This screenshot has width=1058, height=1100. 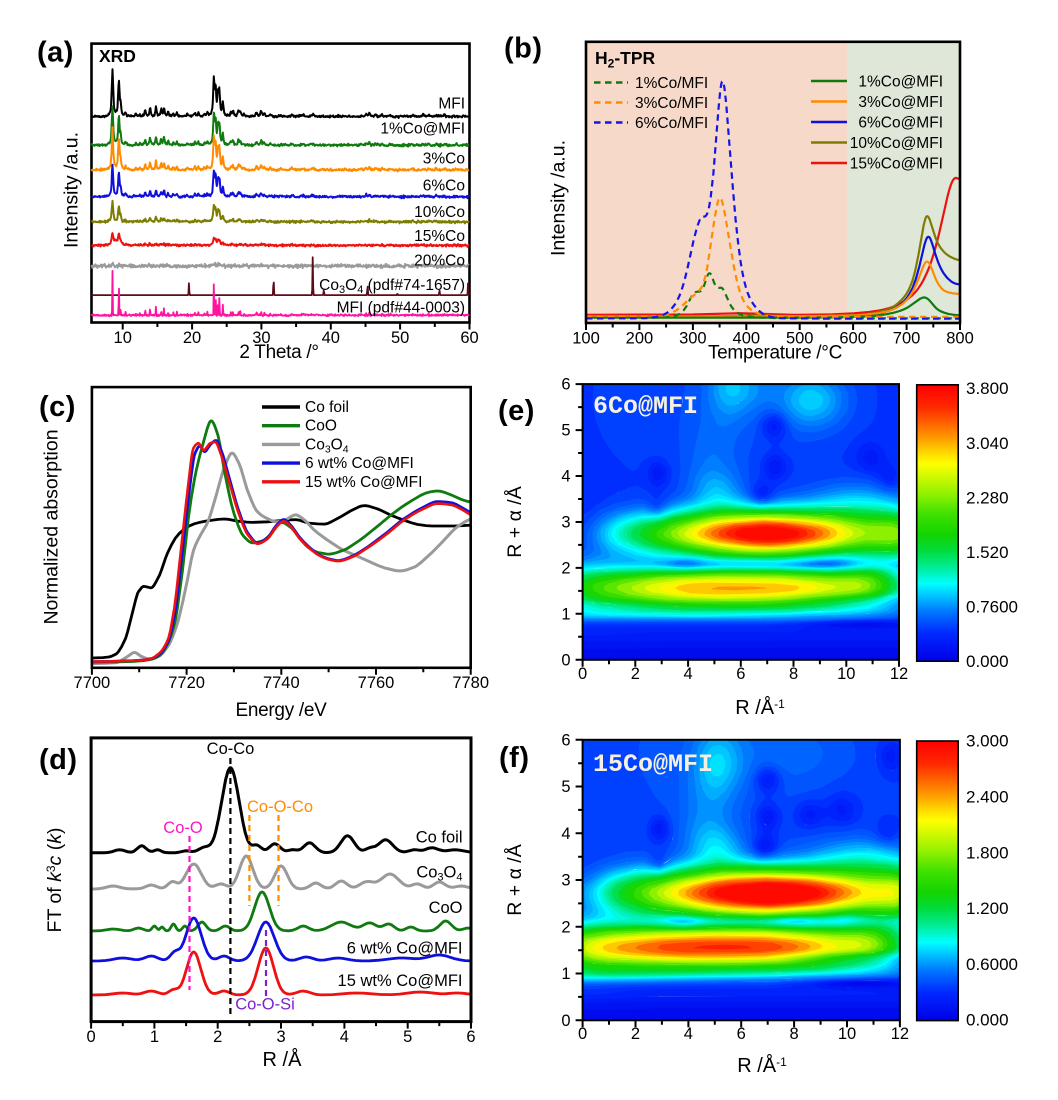 I want to click on svg-text: (f), so click(x=514, y=758).